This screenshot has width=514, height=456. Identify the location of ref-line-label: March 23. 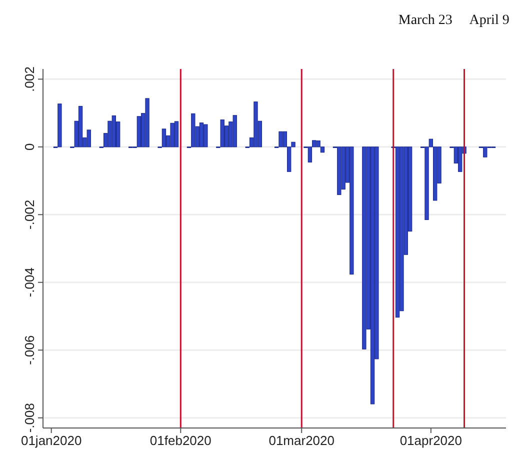
(425, 20).